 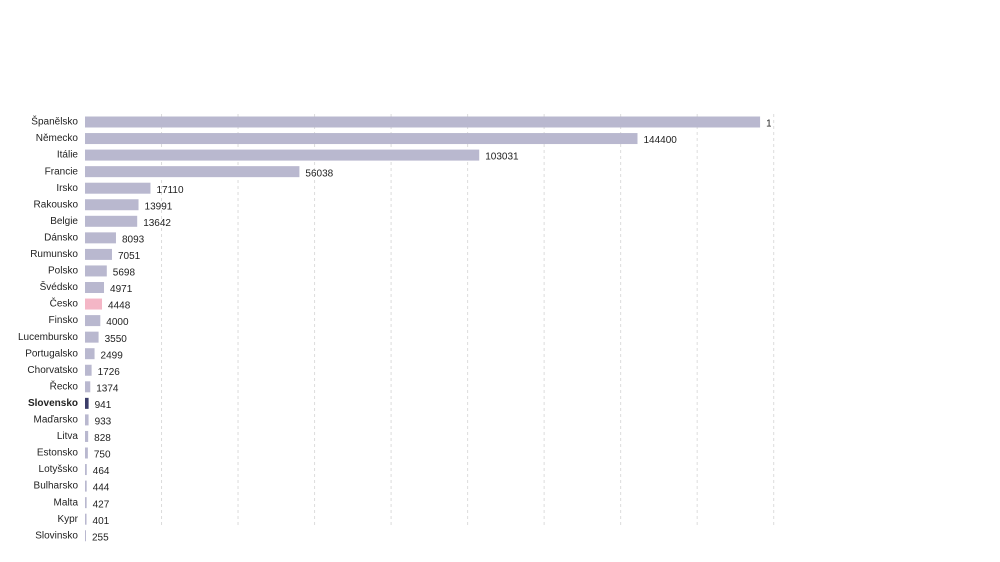 What do you see at coordinates (109, 372) in the screenshot?
I see `value-label: 1726` at bounding box center [109, 372].